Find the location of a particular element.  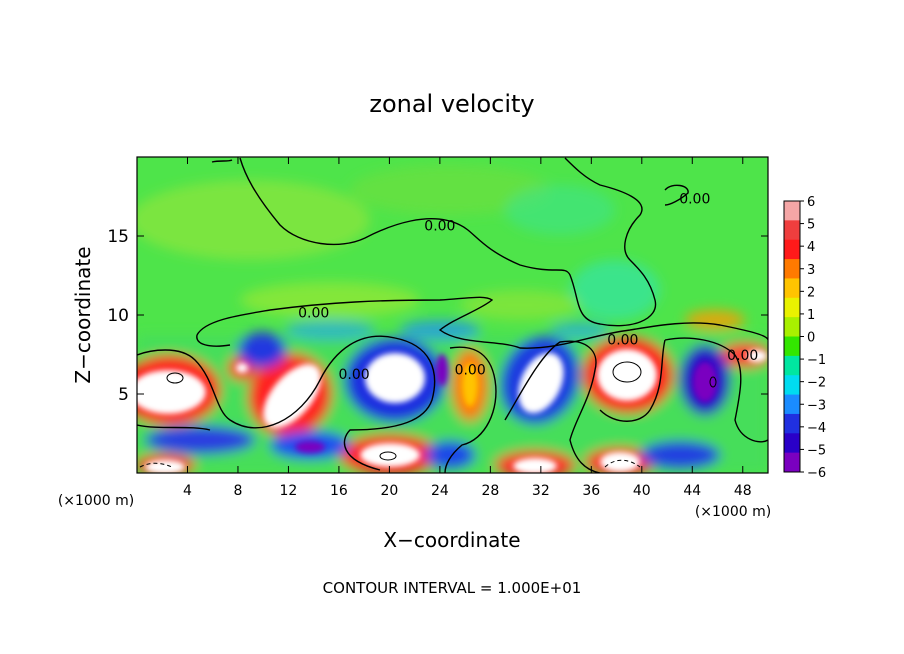

x-tick-label: 32 is located at coordinates (541, 491).